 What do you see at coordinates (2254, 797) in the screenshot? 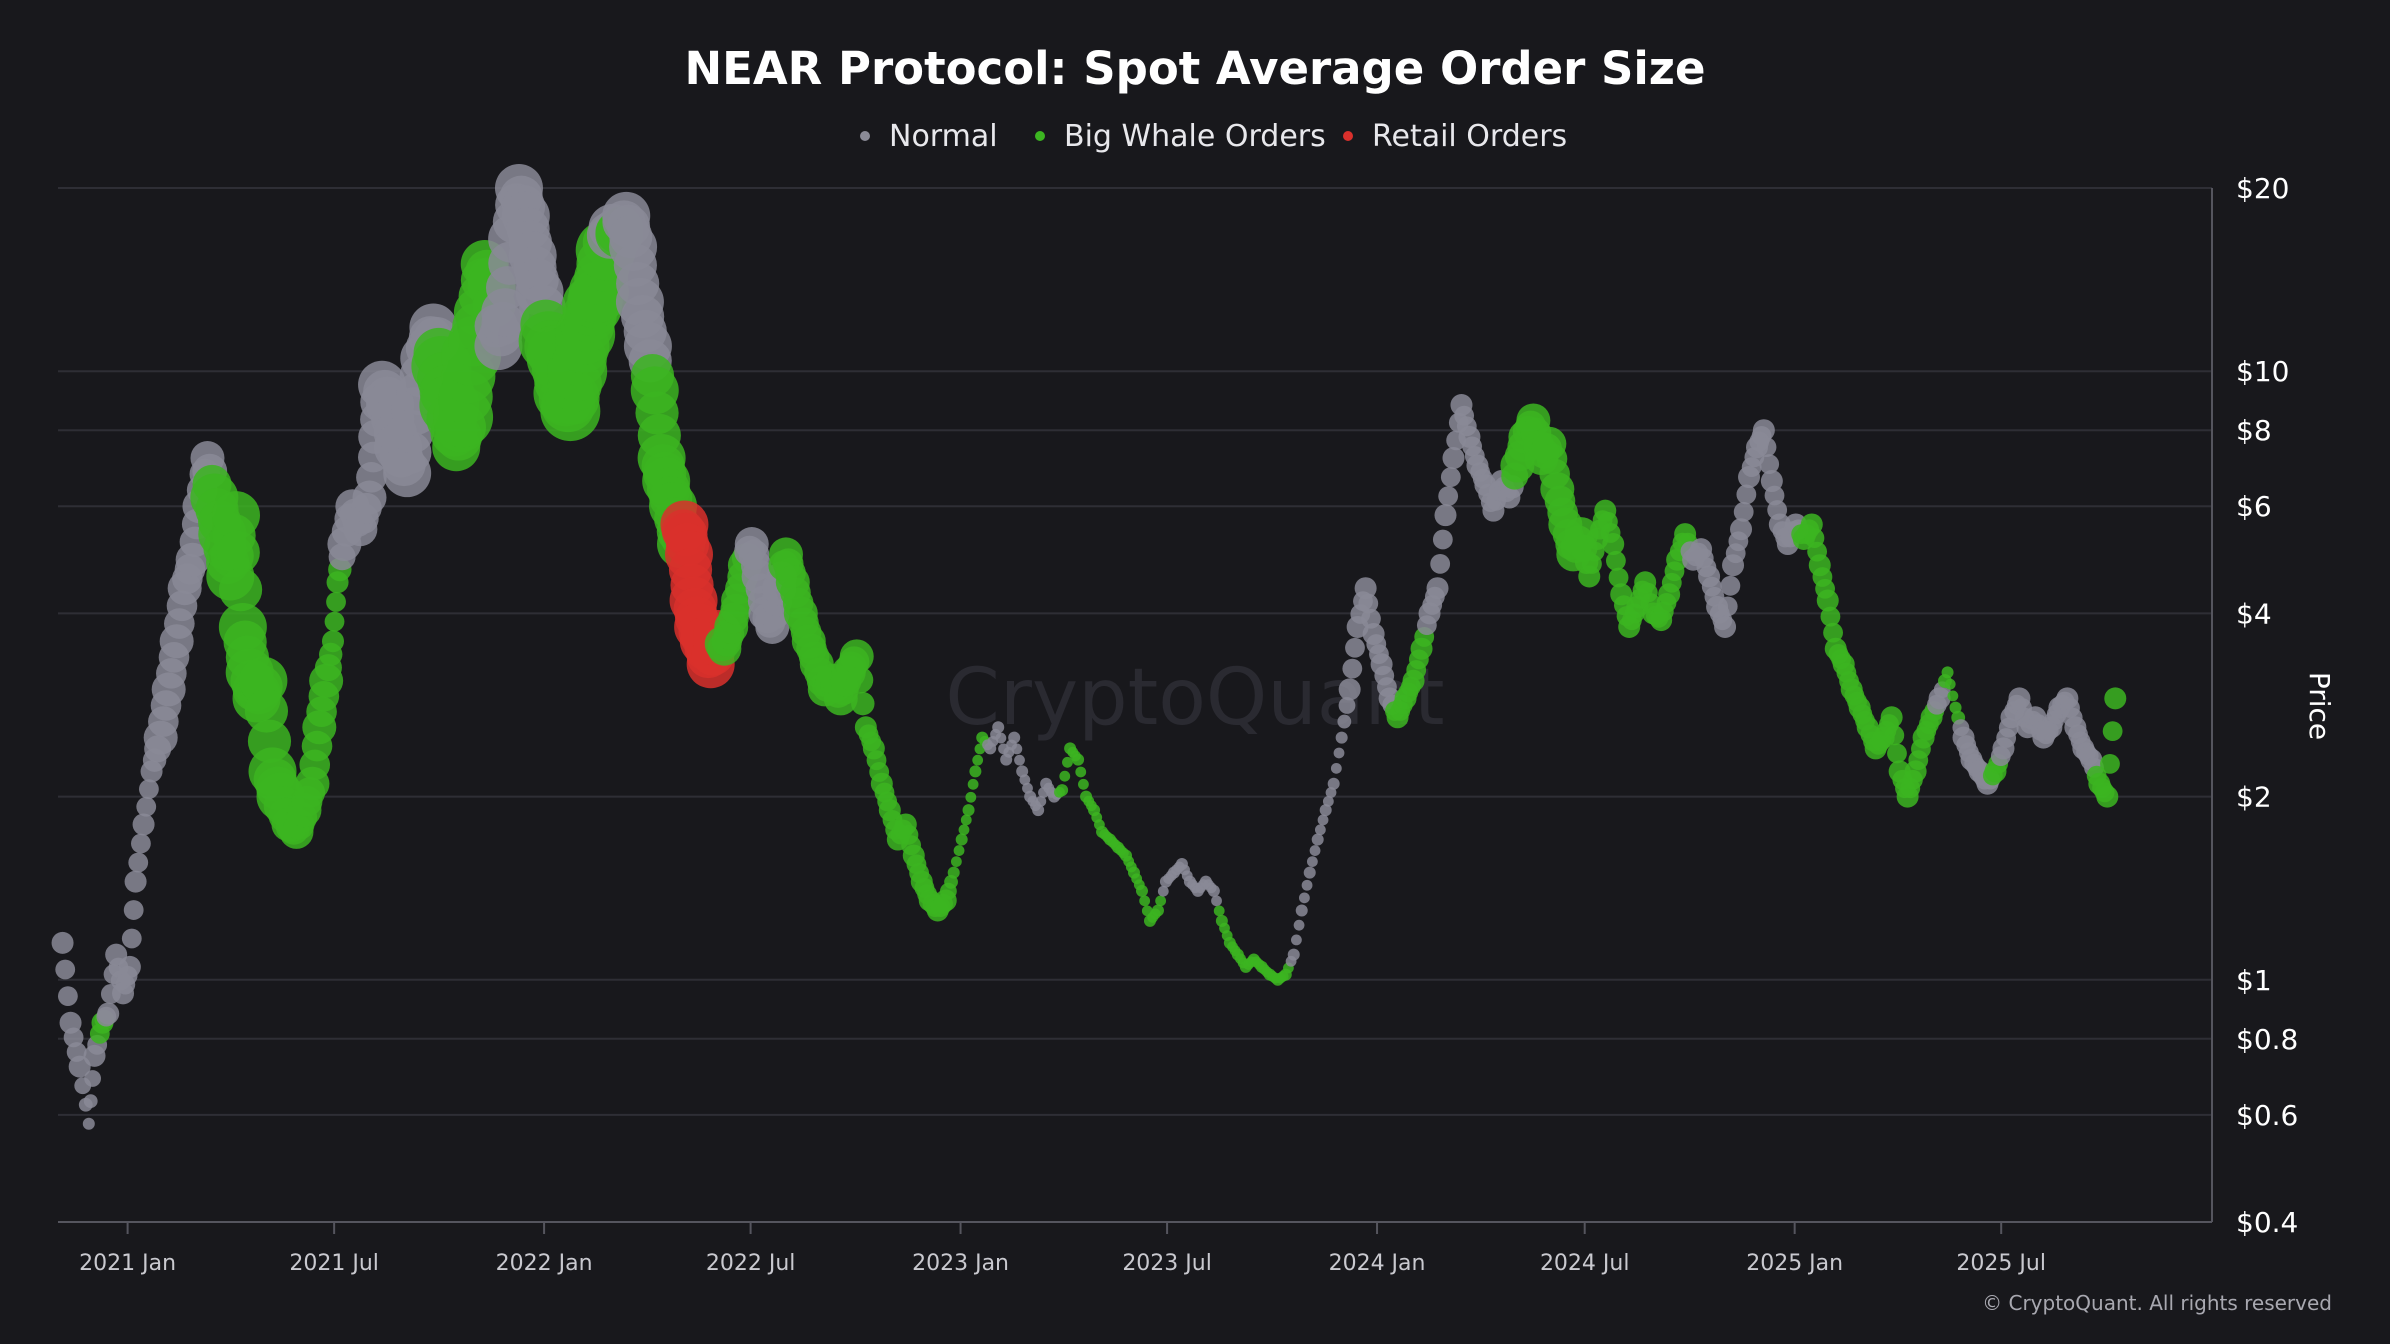
I see `y-tick-label: $2` at bounding box center [2254, 797].